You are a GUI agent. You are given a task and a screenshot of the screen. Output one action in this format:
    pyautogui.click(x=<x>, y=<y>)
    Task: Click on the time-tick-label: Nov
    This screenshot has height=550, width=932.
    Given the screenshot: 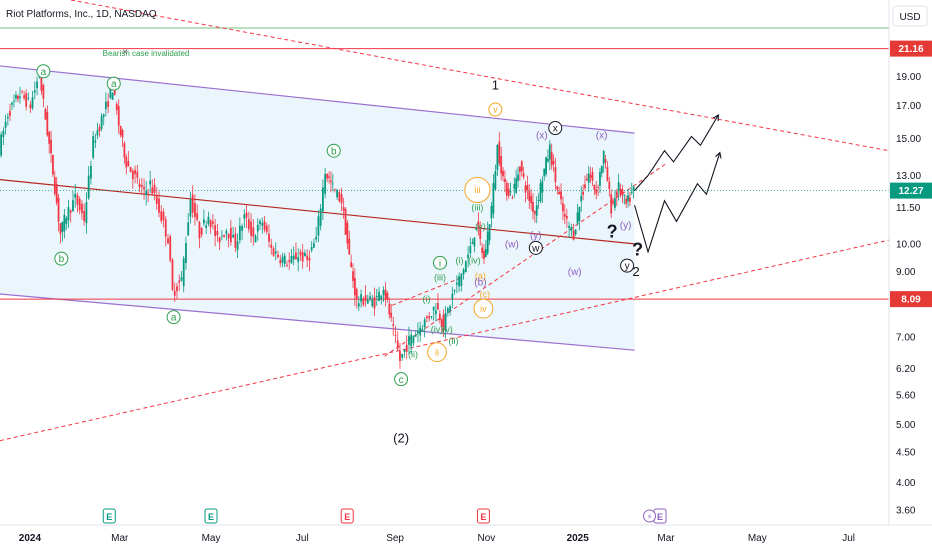 What is the action you would take?
    pyautogui.click(x=487, y=538)
    